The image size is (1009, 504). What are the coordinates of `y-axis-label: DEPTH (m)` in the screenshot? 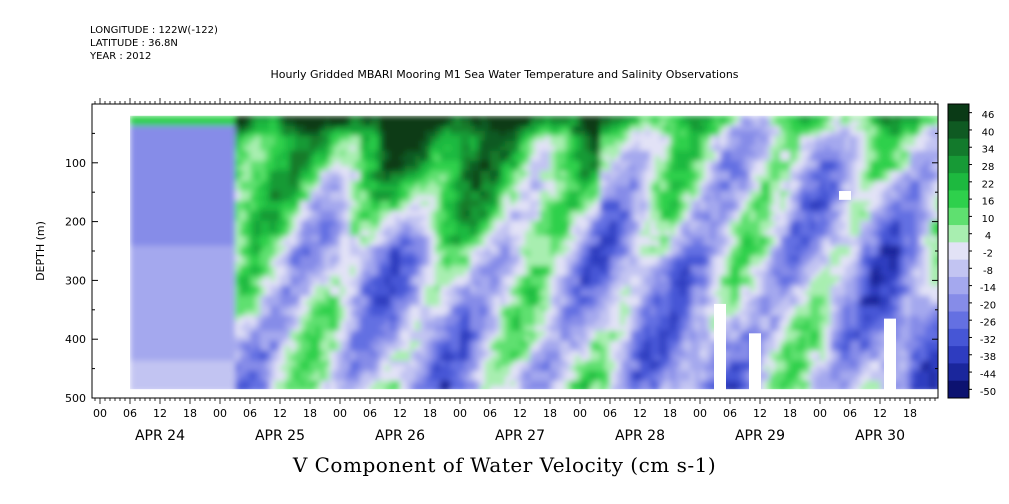 It's located at (40, 251).